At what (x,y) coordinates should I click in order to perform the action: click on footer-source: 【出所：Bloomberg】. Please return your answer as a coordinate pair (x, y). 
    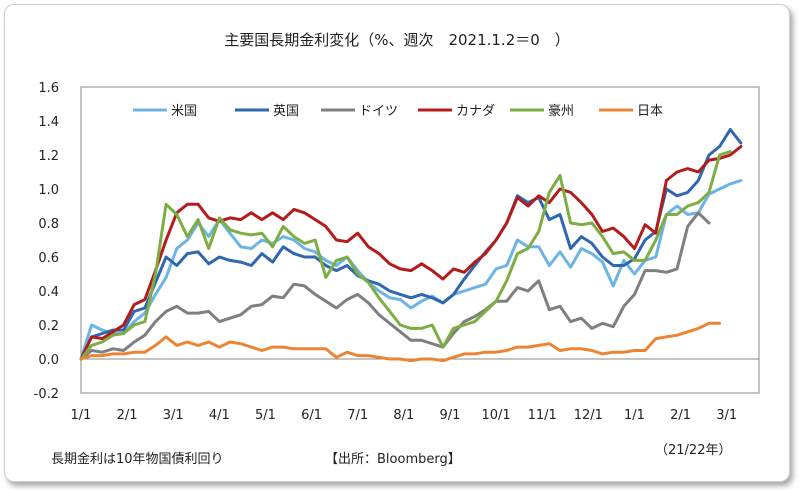
    Looking at the image, I should click on (393, 459).